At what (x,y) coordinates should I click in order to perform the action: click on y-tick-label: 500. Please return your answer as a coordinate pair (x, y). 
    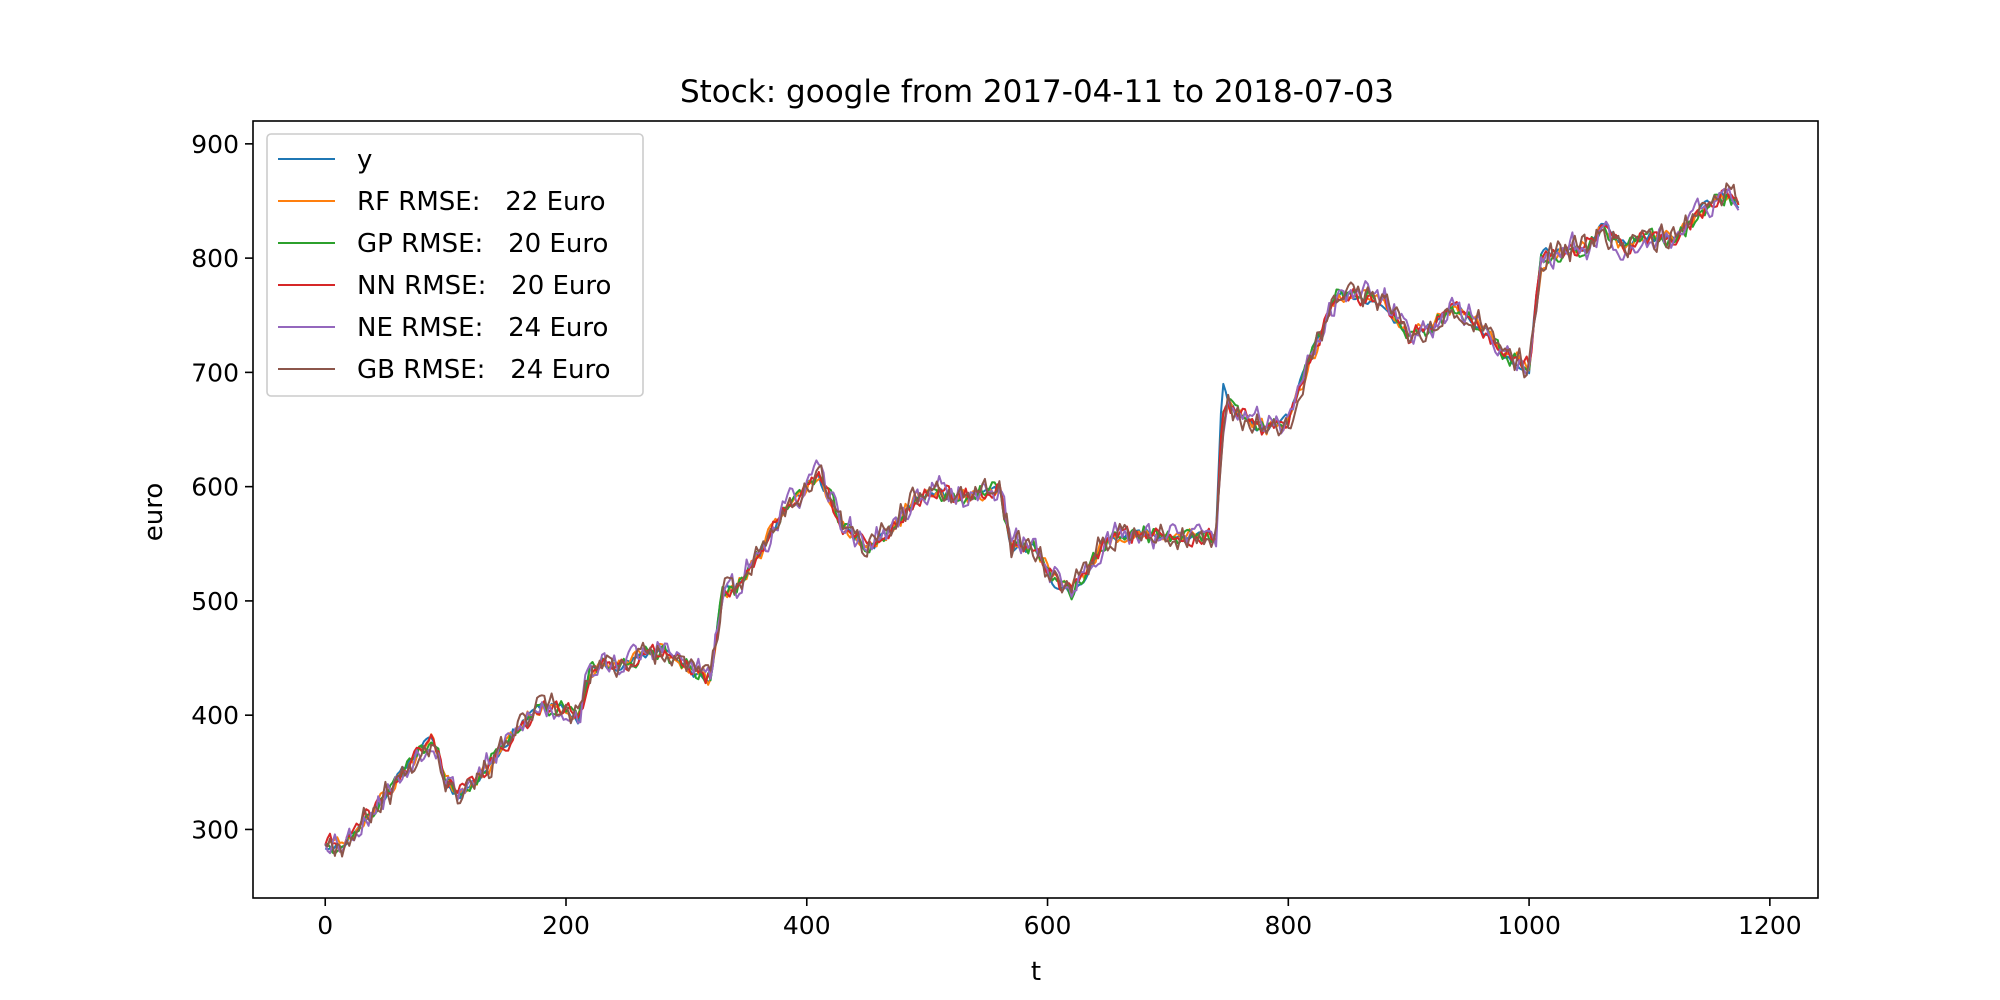
    Looking at the image, I should click on (215, 601).